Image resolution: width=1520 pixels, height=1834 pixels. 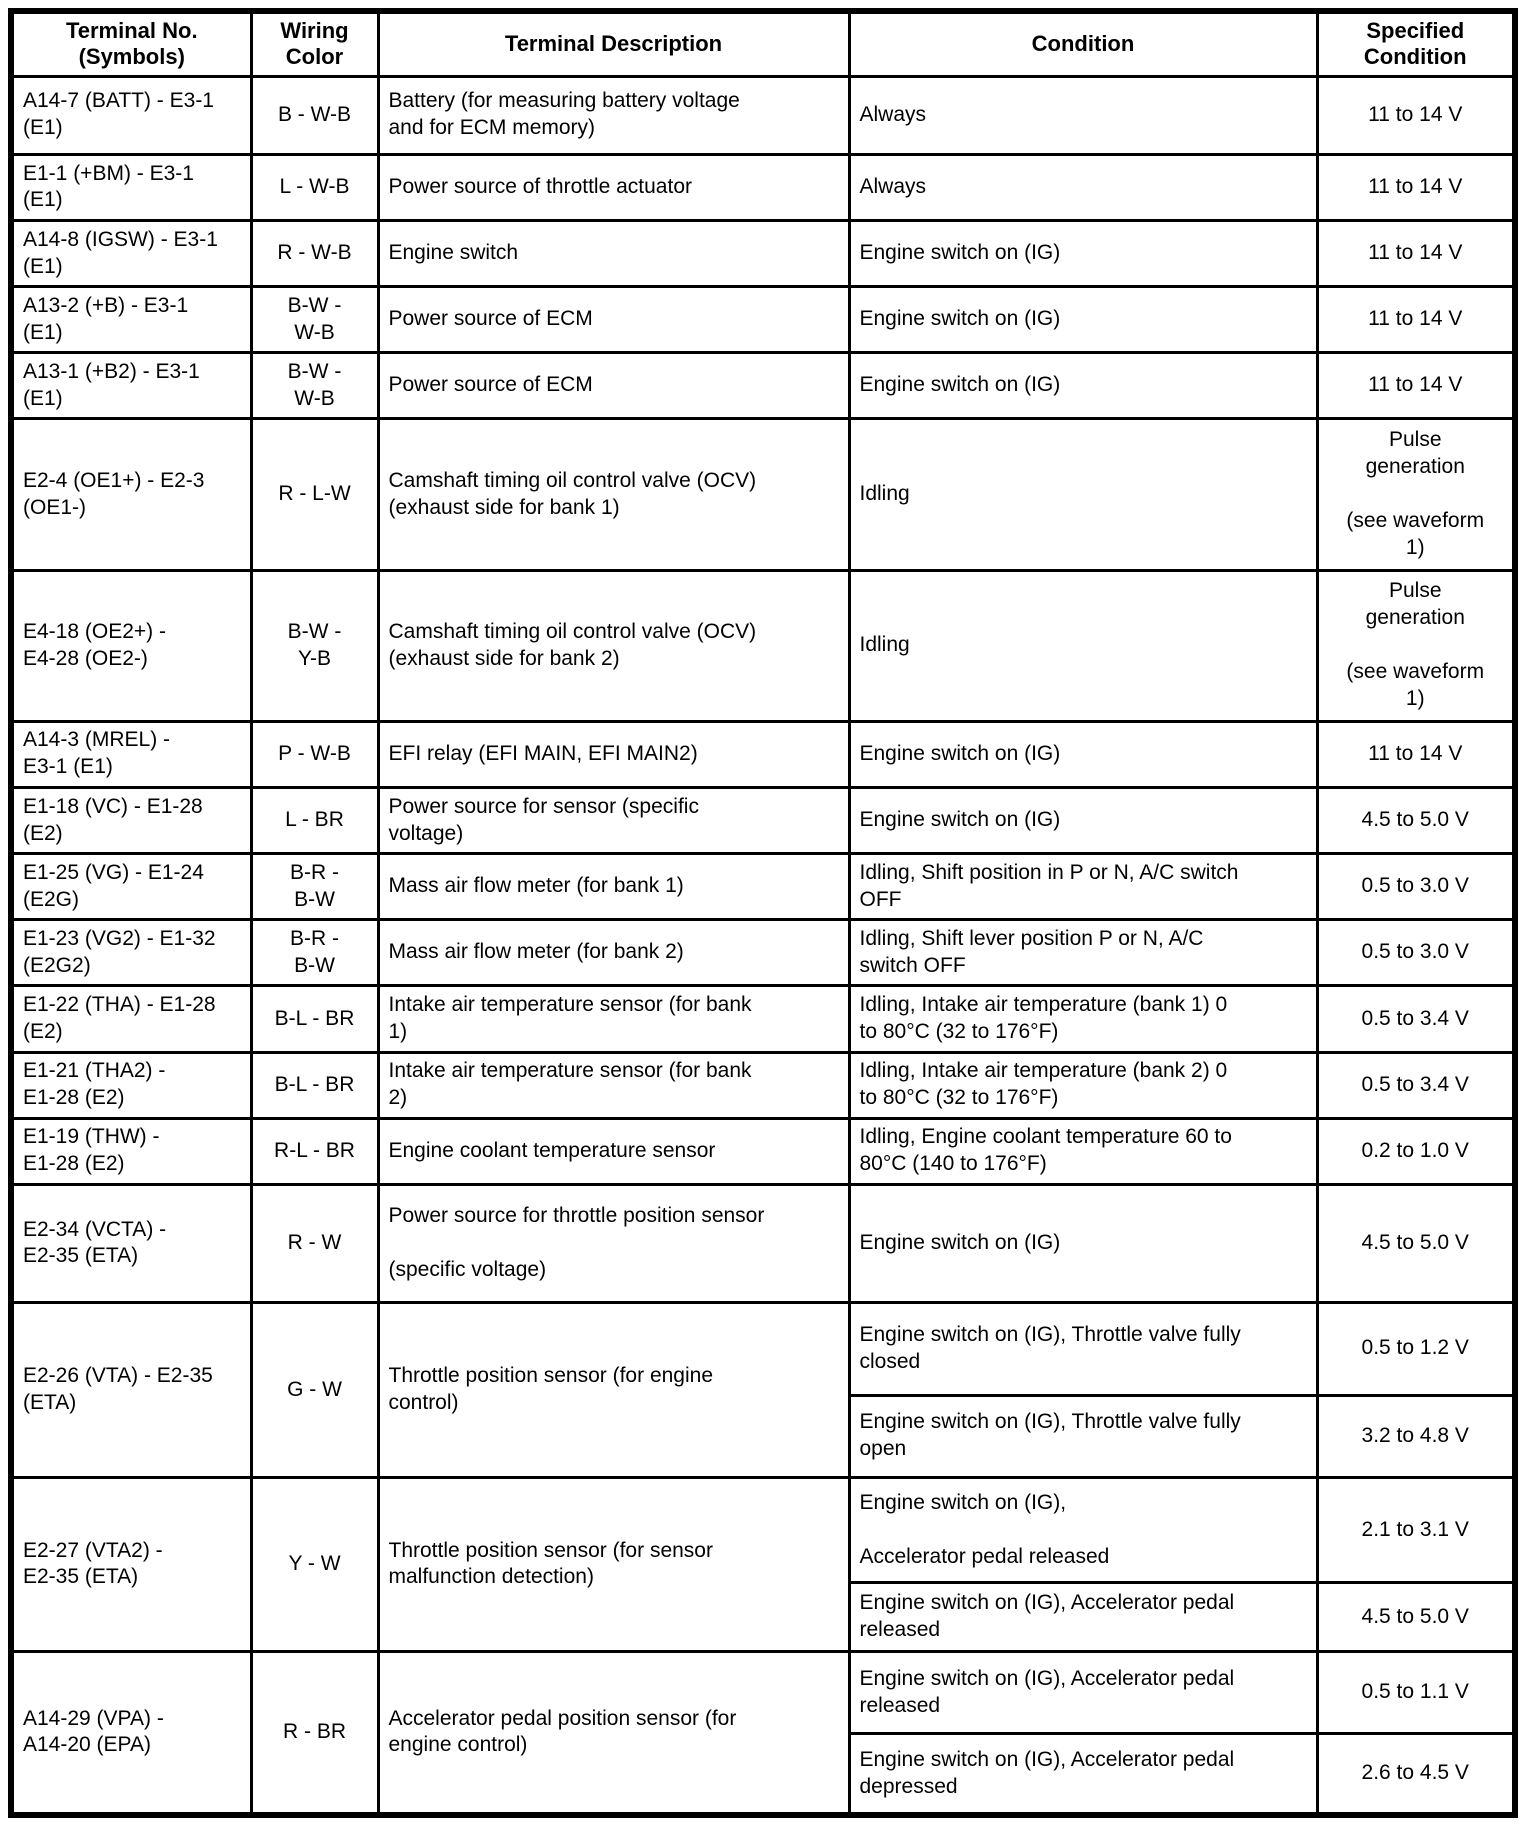 I want to click on terminal-cell: E2-34 (VCTA) - E2-35 (ETA), so click(x=131, y=1243).